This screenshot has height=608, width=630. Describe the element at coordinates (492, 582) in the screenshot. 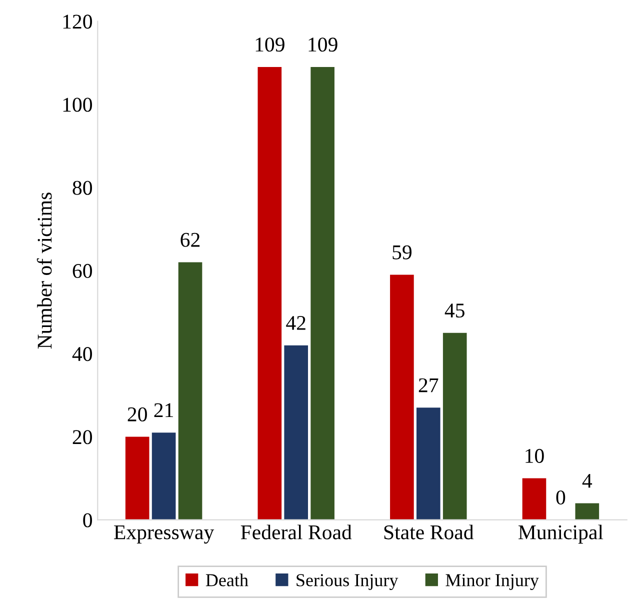

I see `legend-label: Minor Injury` at that location.